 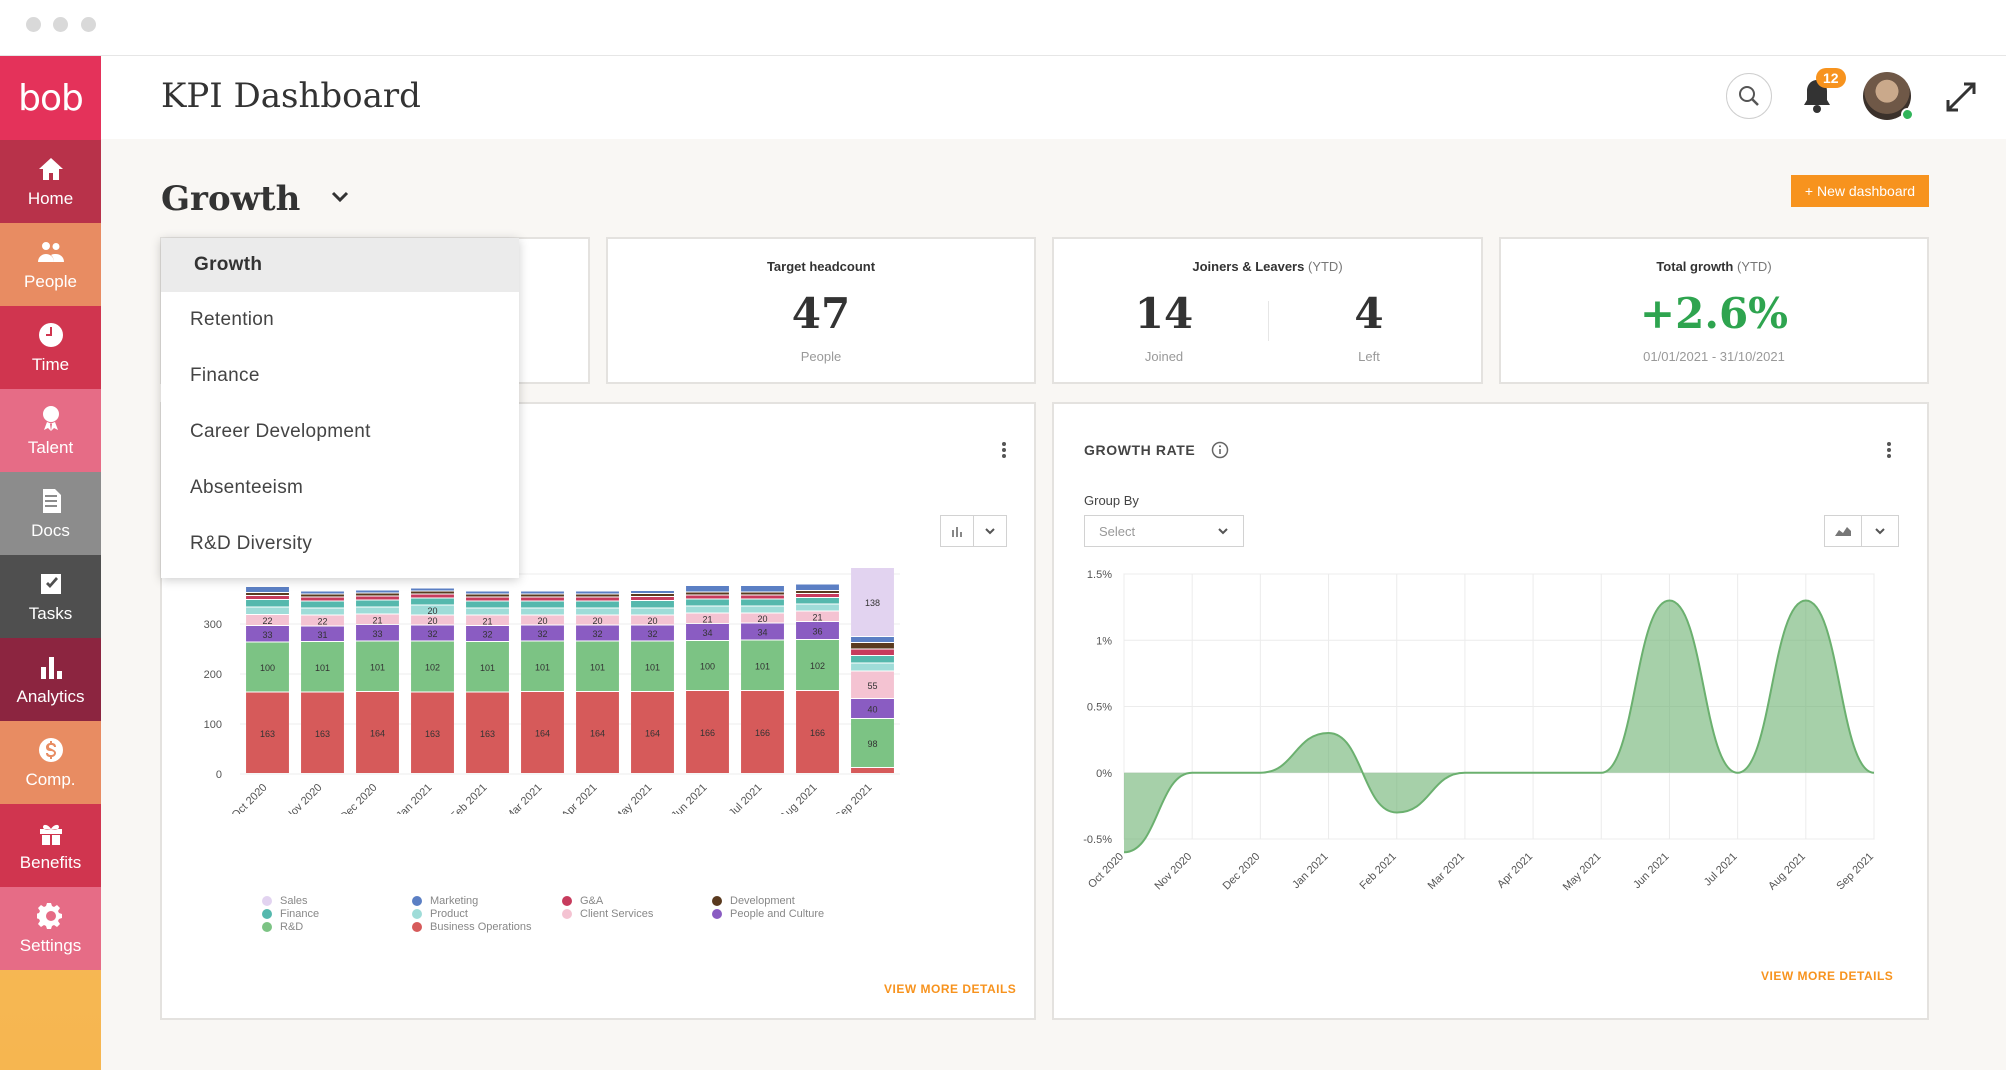 I want to click on sidebar-item-comp: Comp., so click(x=50, y=762).